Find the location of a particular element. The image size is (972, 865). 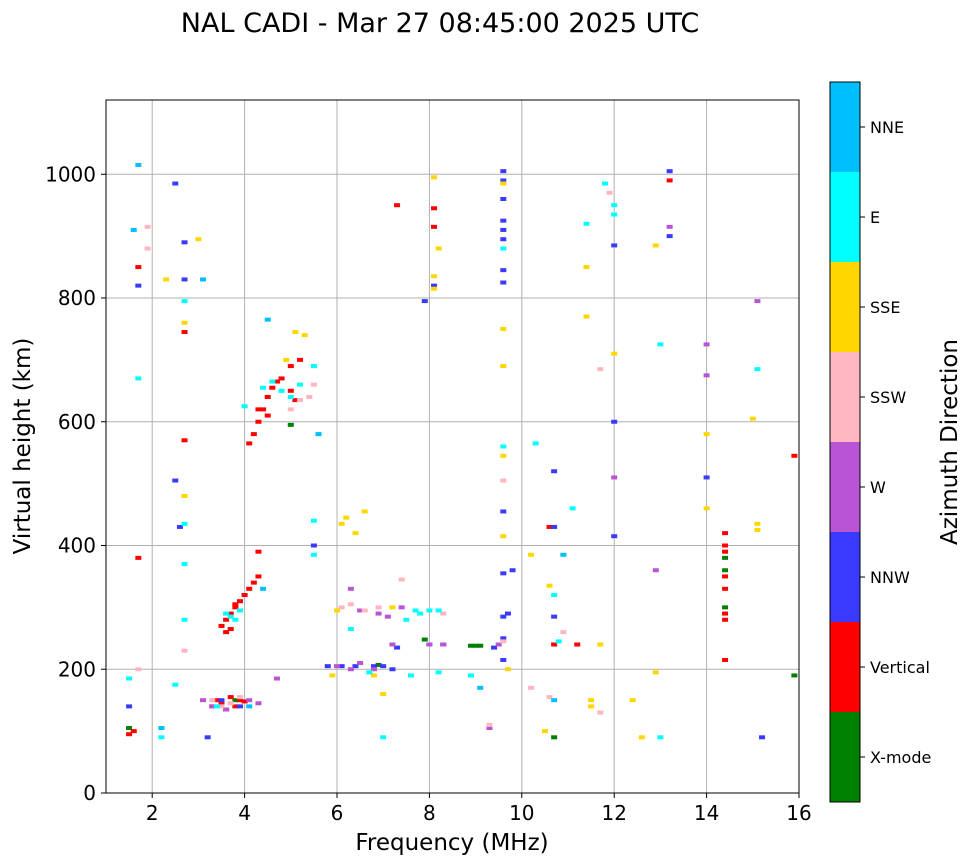

y-tick-label: 400 is located at coordinates (77, 546).